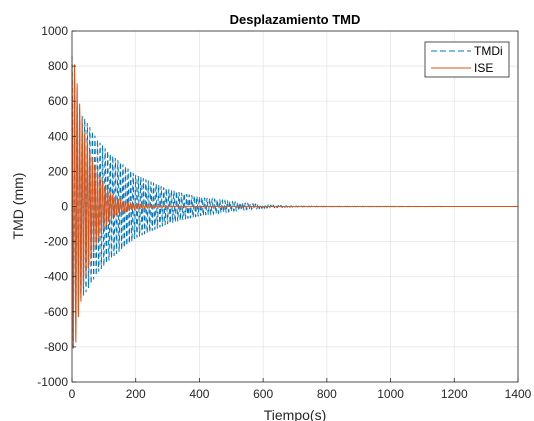 This screenshot has height=421, width=534. Describe the element at coordinates (58, 136) in the screenshot. I see `y-tick-label: 400` at that location.